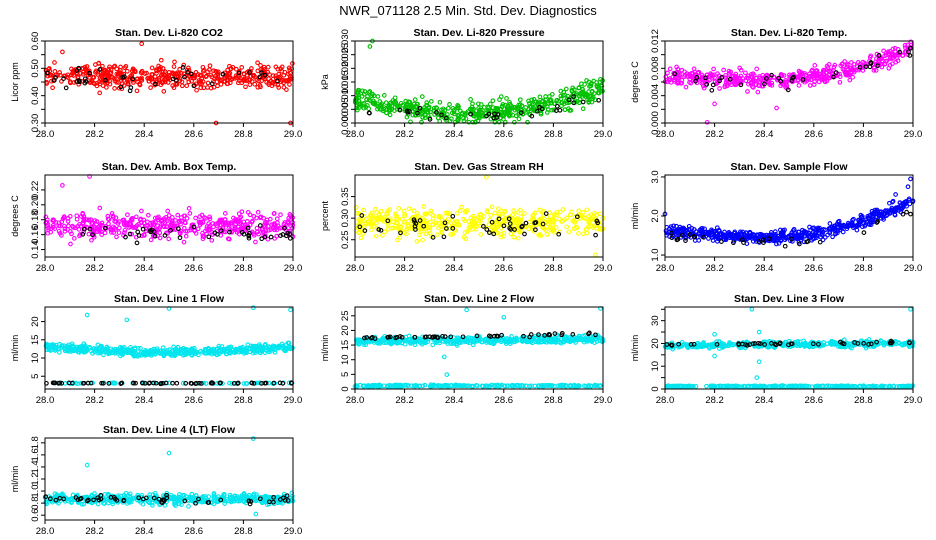 The image size is (936, 540). Describe the element at coordinates (404, 400) in the screenshot. I see `x-tick-label: 28.2` at that location.